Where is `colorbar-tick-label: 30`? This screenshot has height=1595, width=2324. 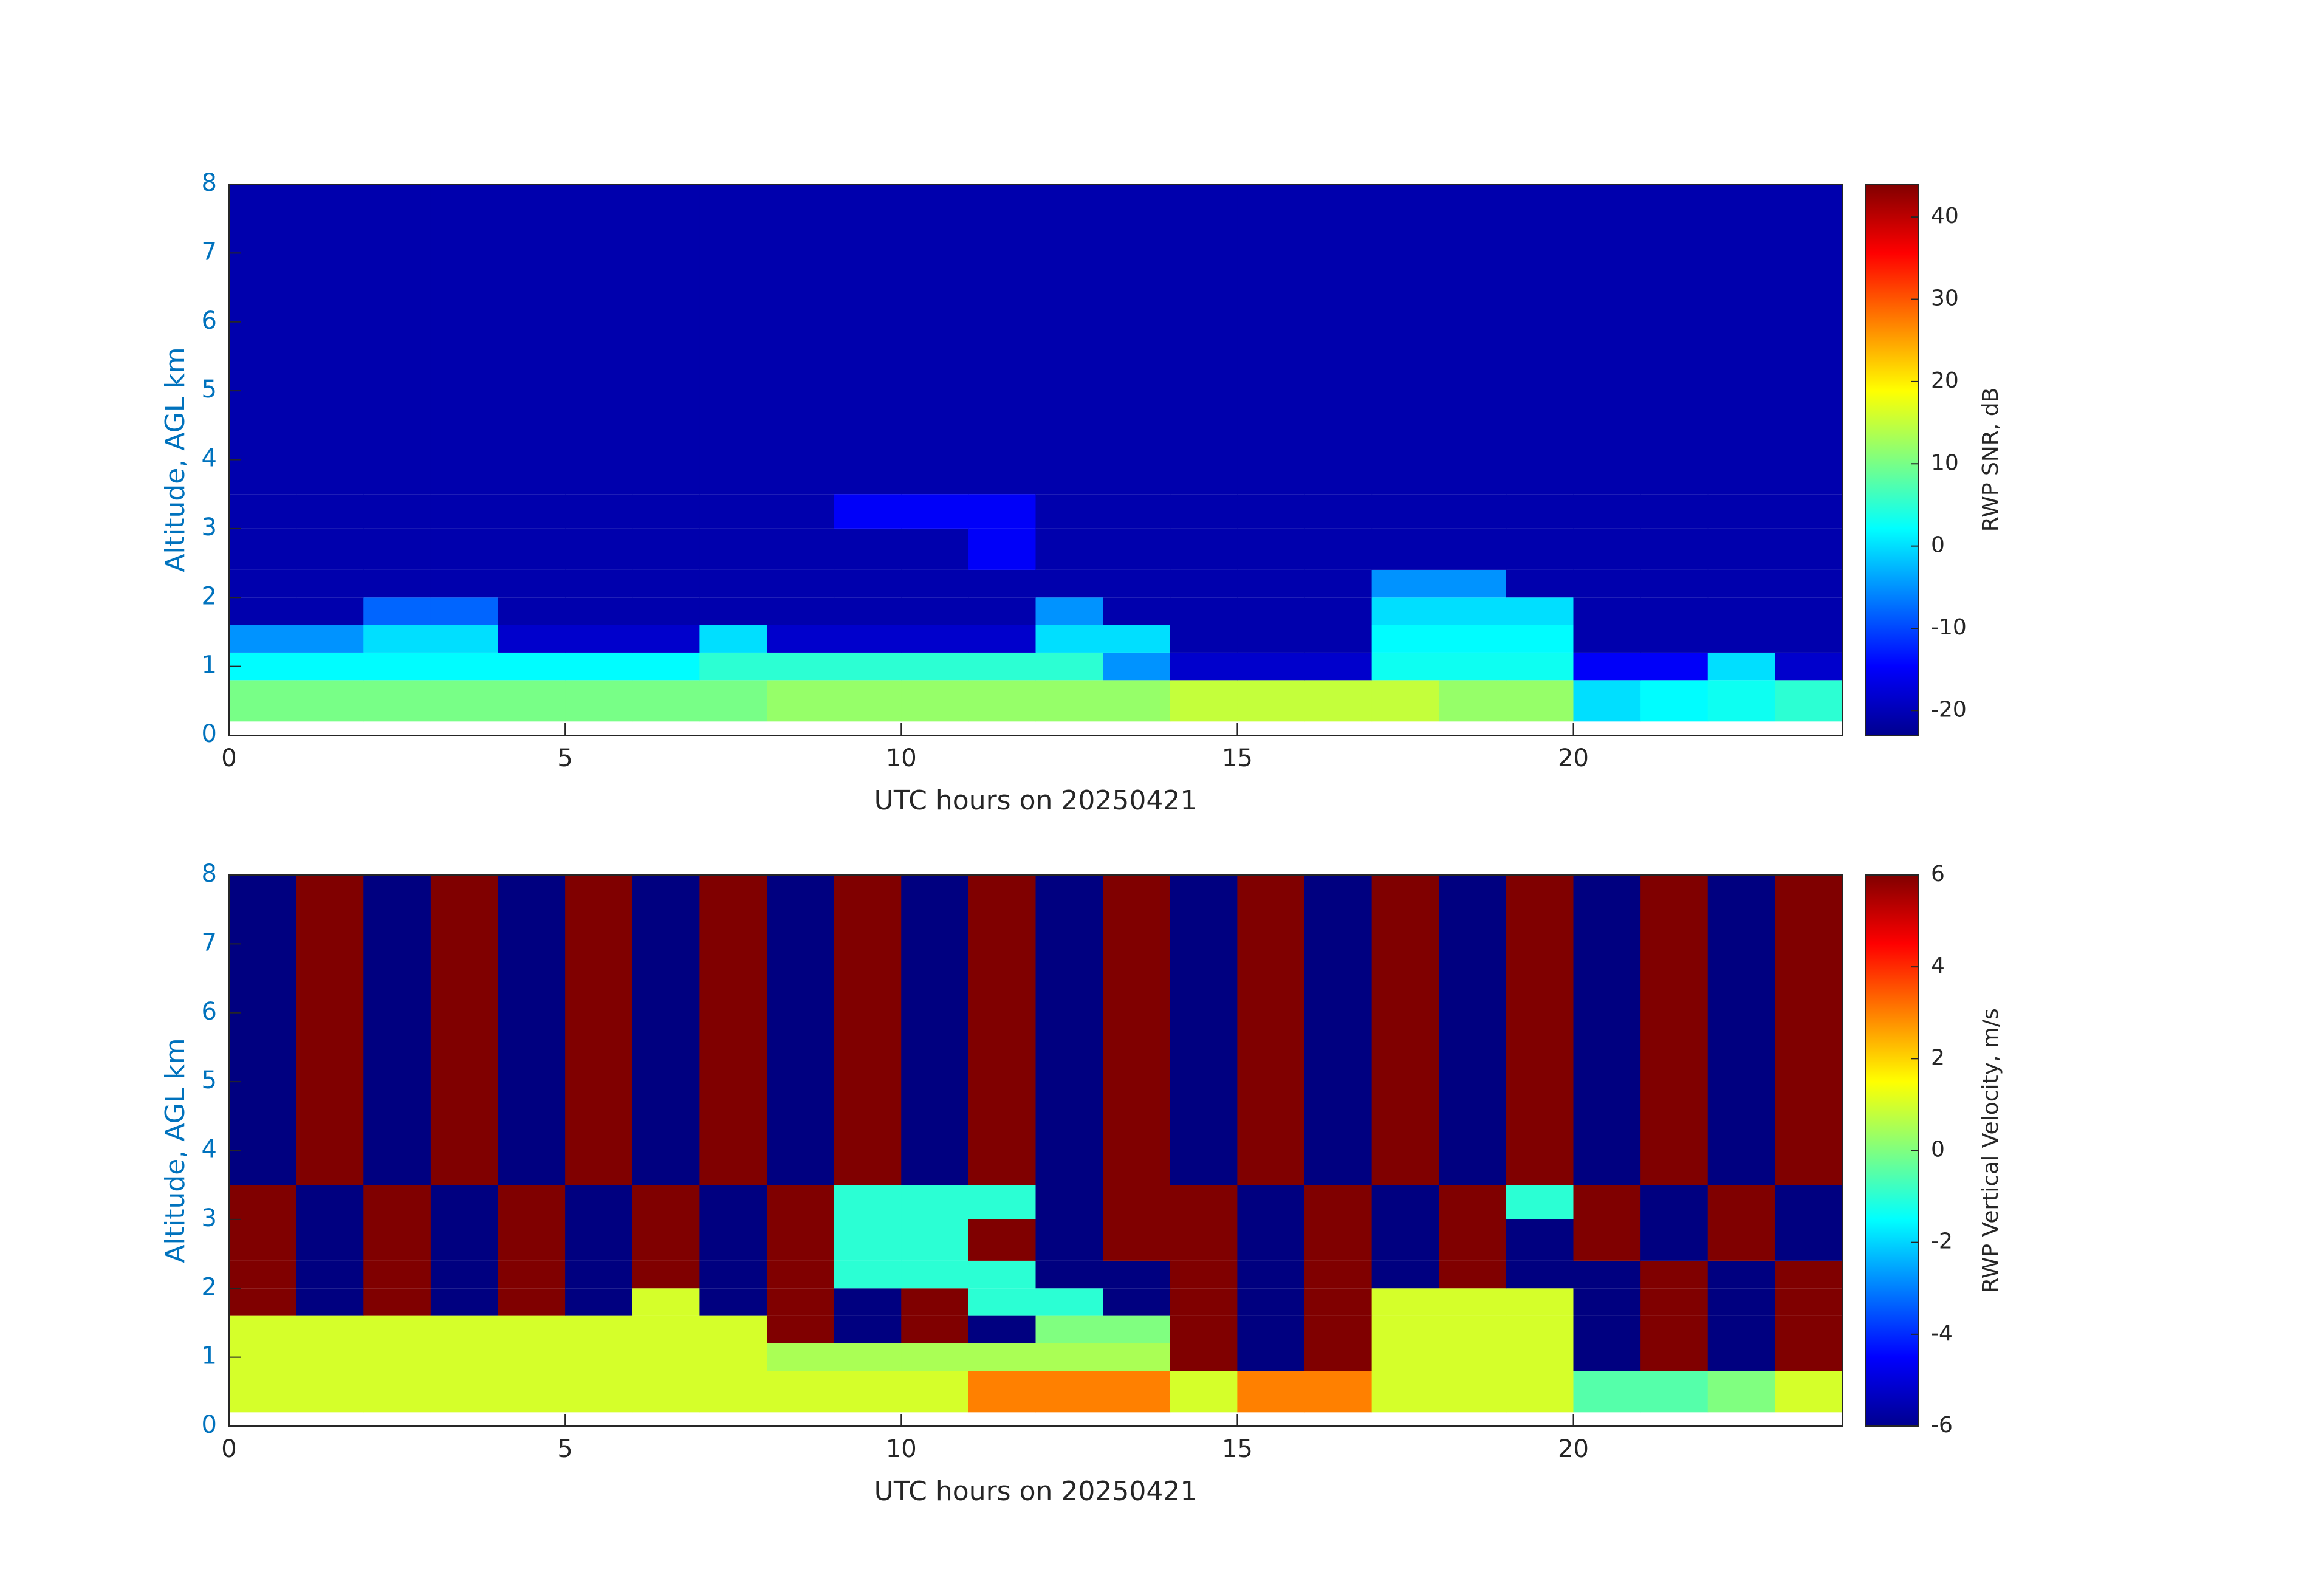
colorbar-tick-label: 30 is located at coordinates (1945, 298).